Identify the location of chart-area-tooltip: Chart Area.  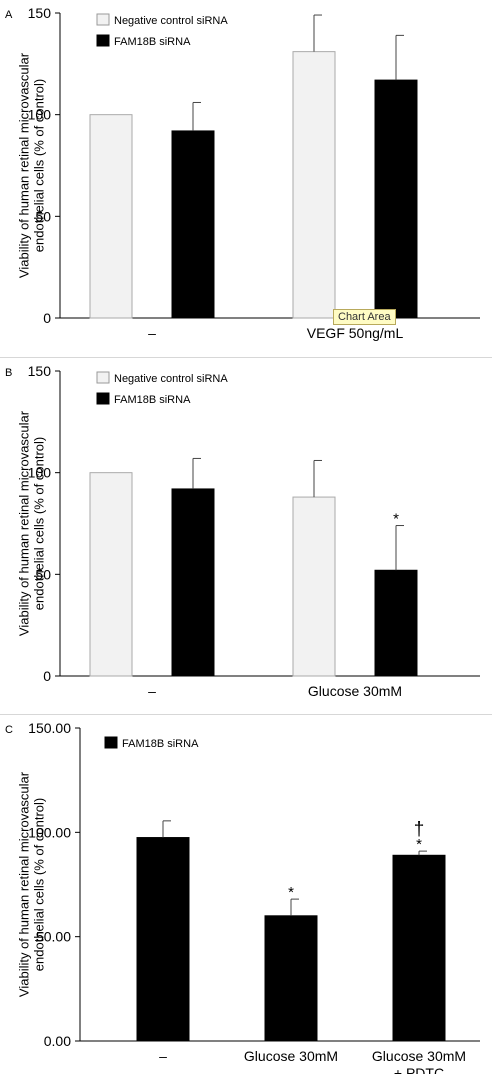
(364, 317).